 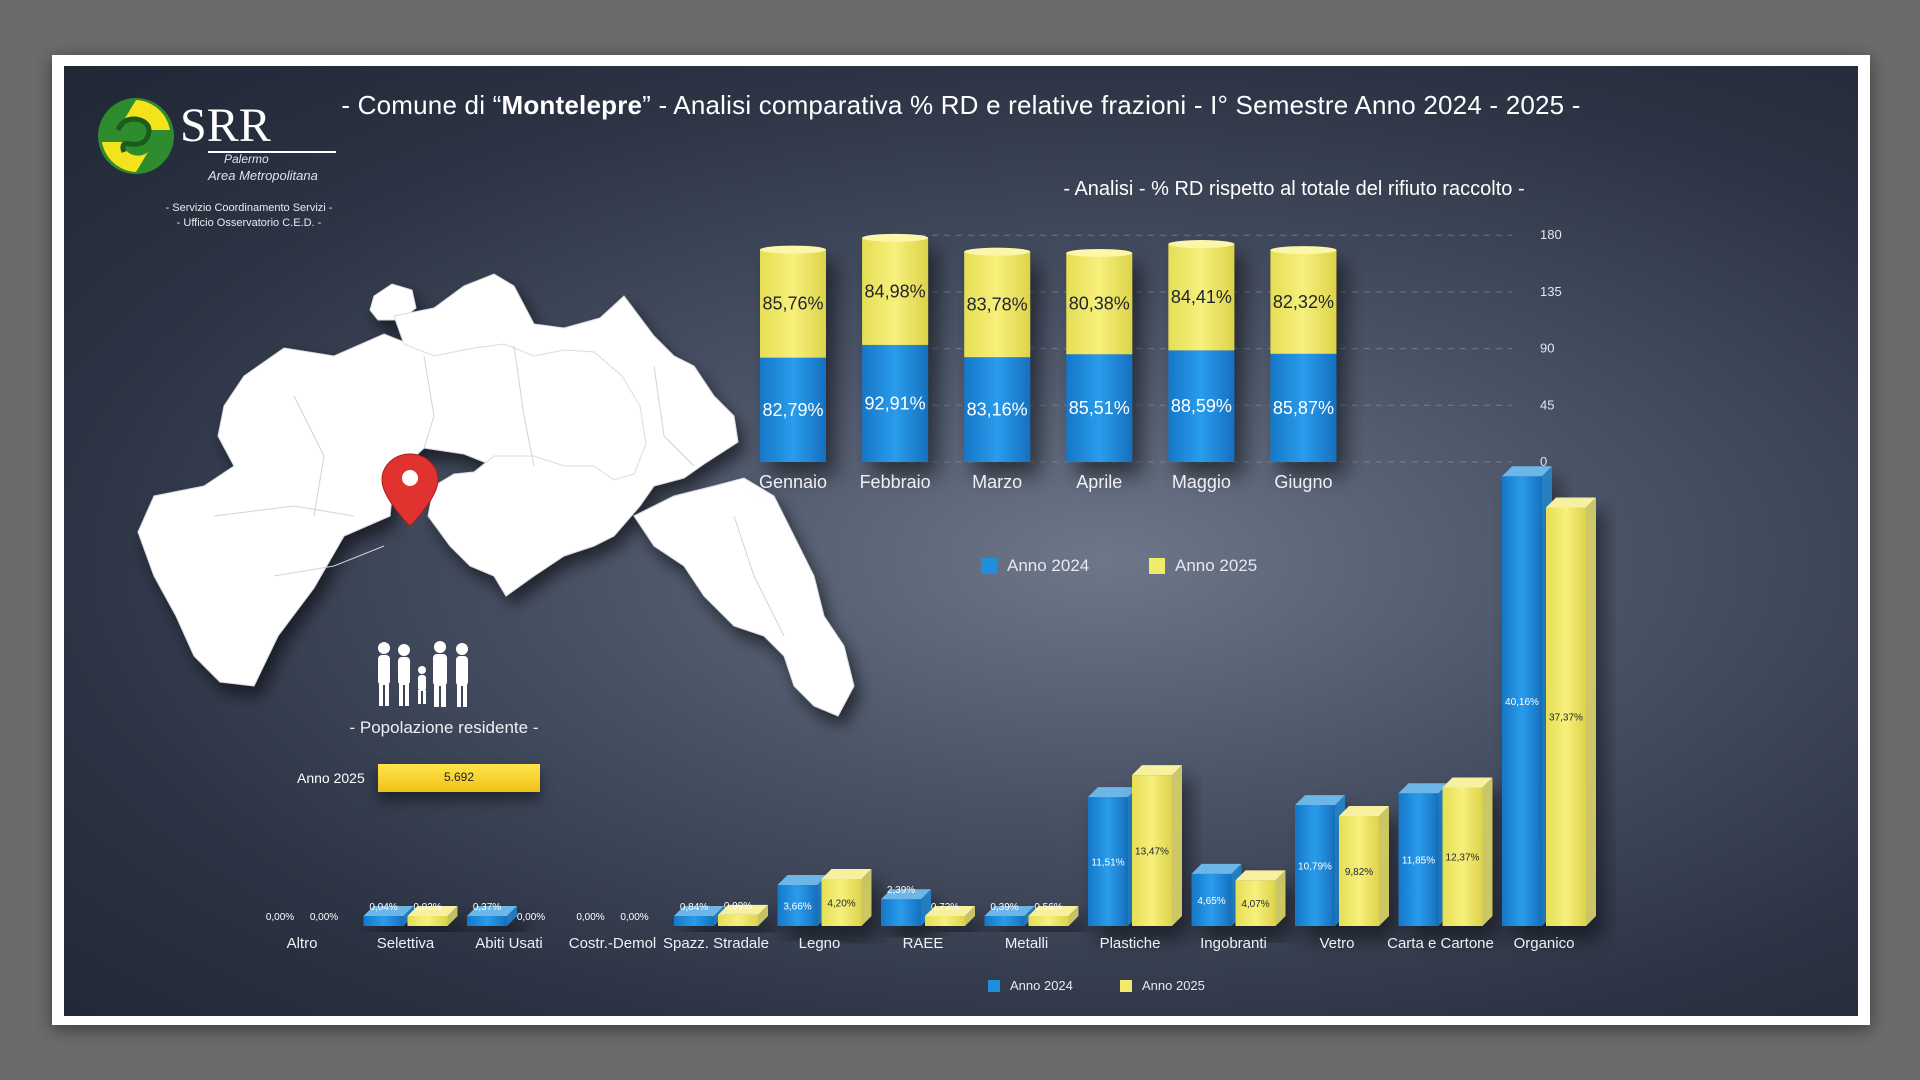 I want to click on fraction-value-label: 0,73%, so click(x=945, y=907).